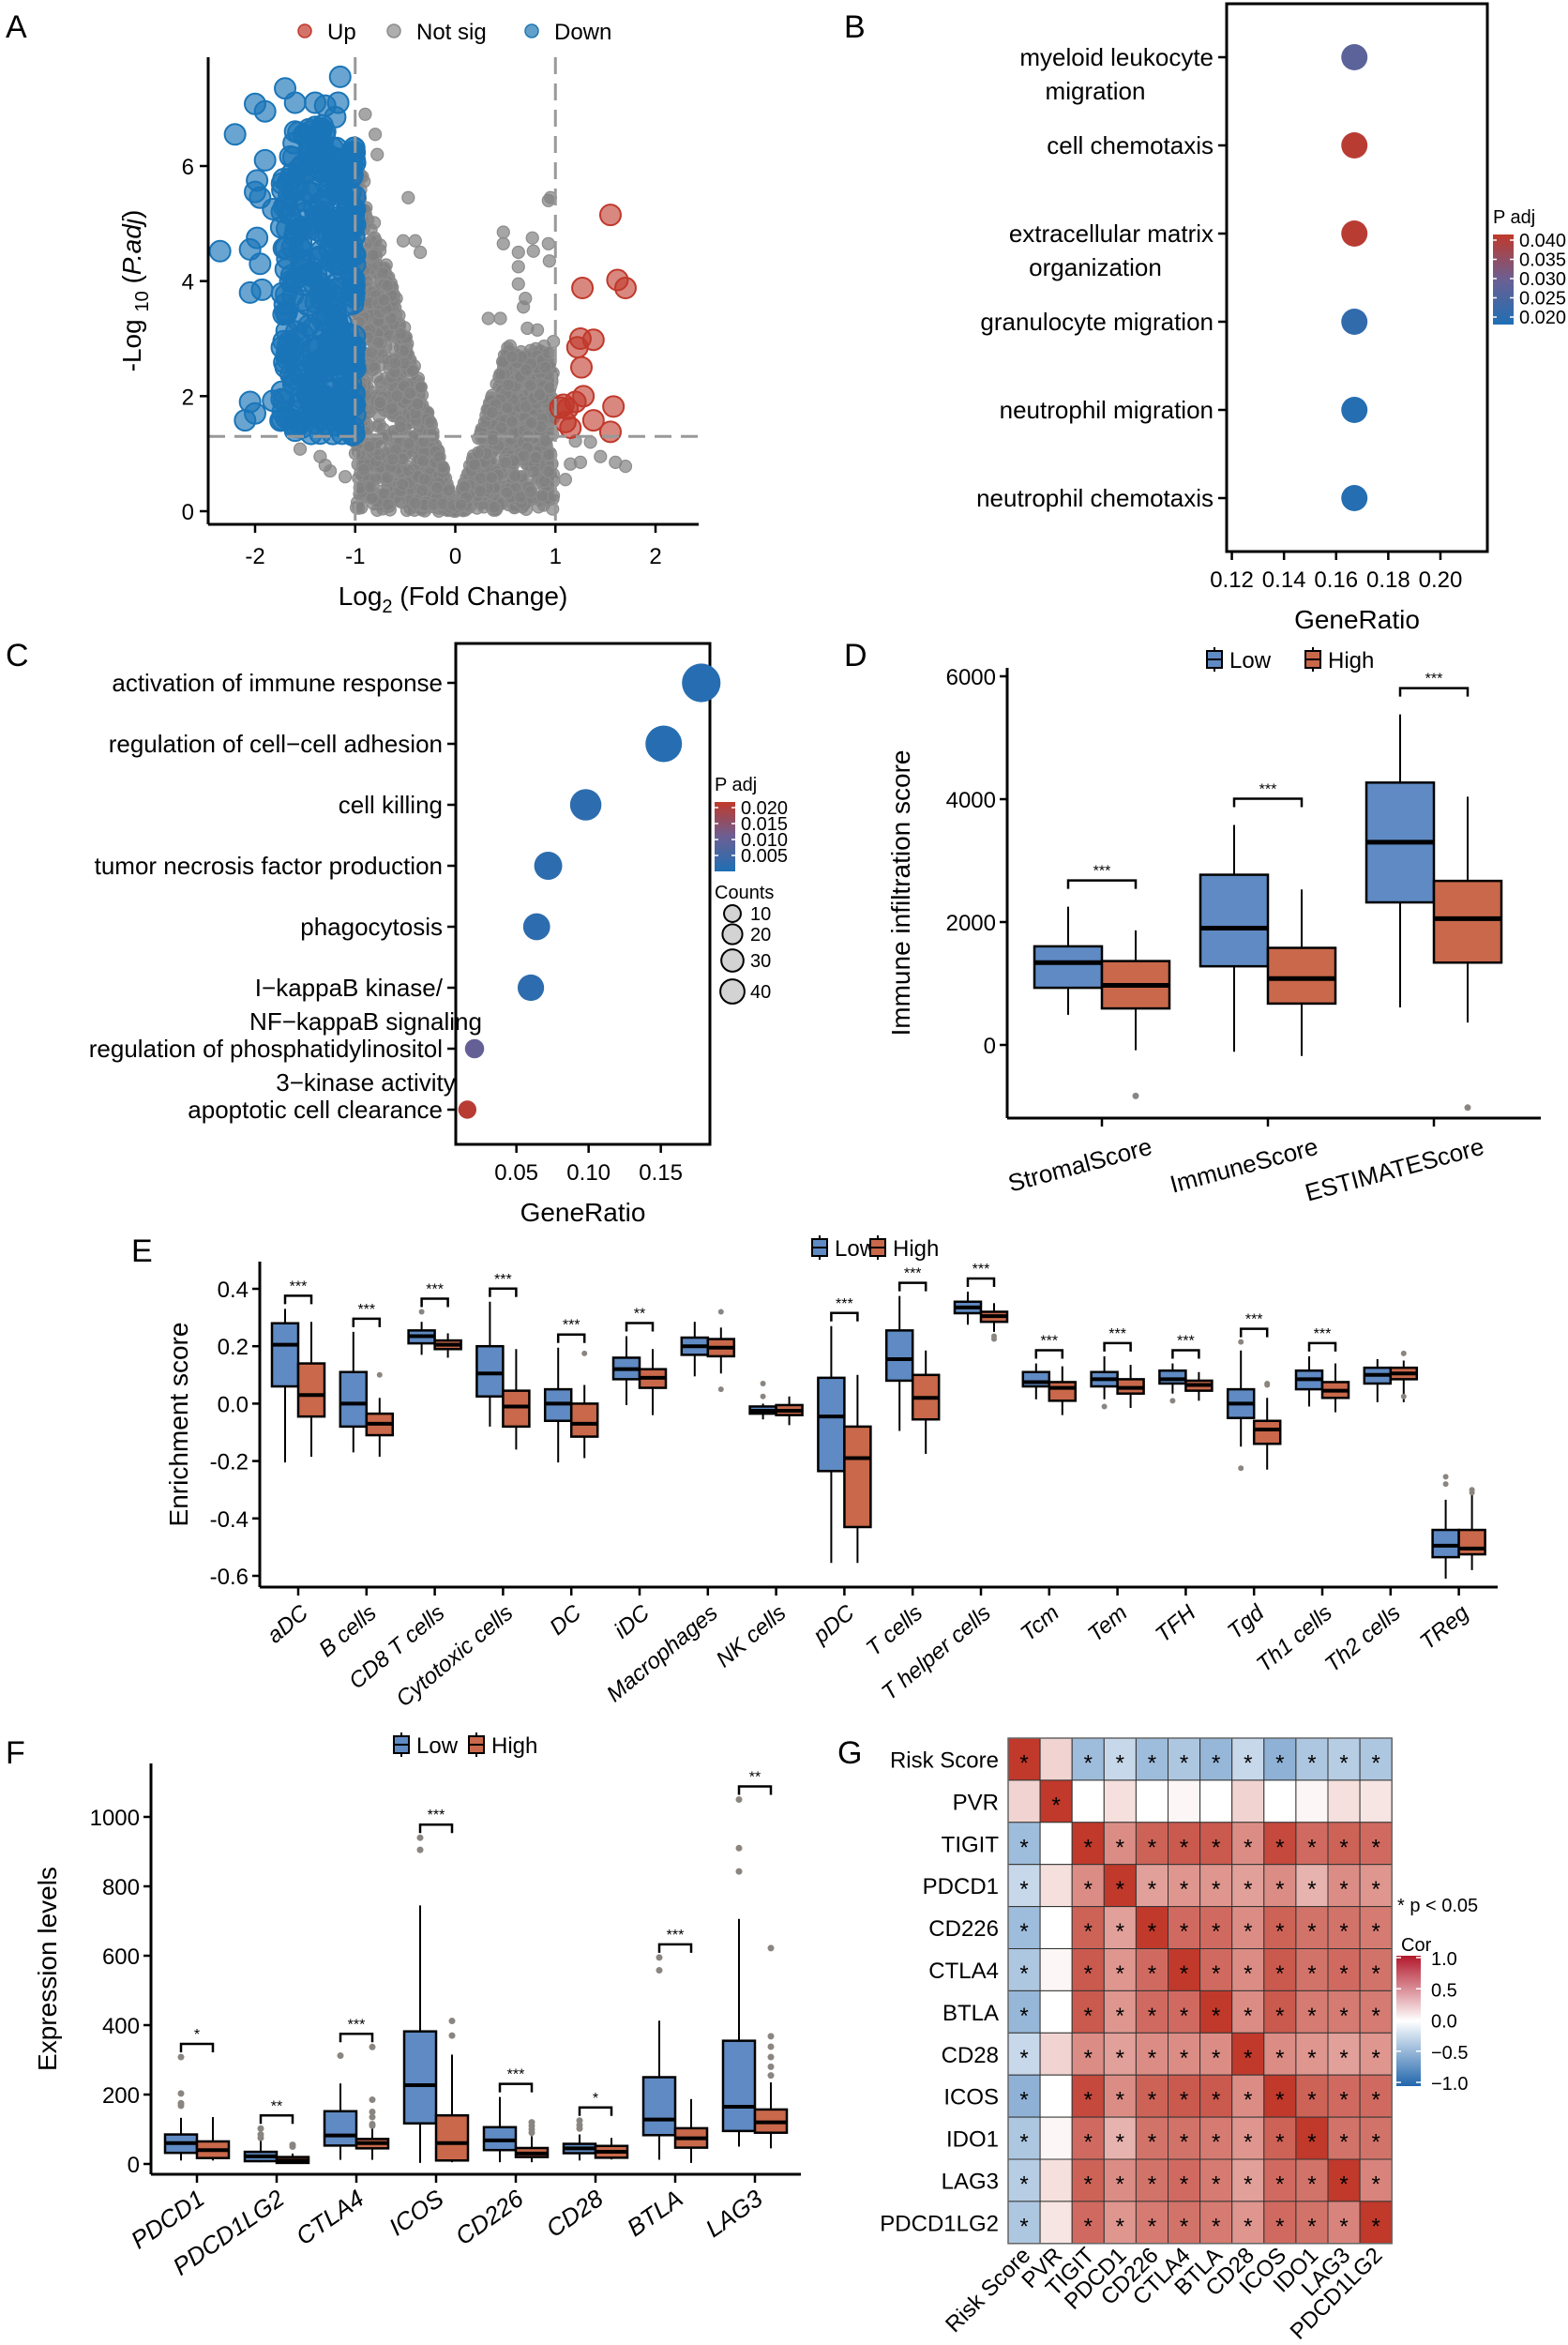 The height and width of the screenshot is (2345, 1568). What do you see at coordinates (1250, 660) in the screenshot?
I see `legend-label: Low` at bounding box center [1250, 660].